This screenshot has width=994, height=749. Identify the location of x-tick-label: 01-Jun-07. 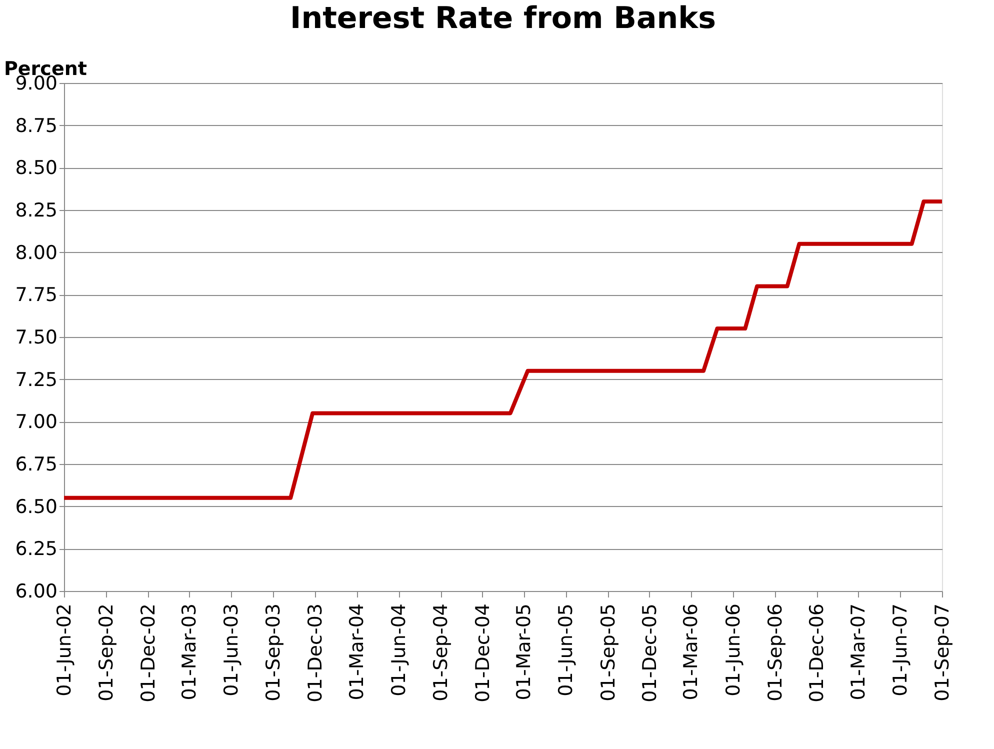
(900, 650).